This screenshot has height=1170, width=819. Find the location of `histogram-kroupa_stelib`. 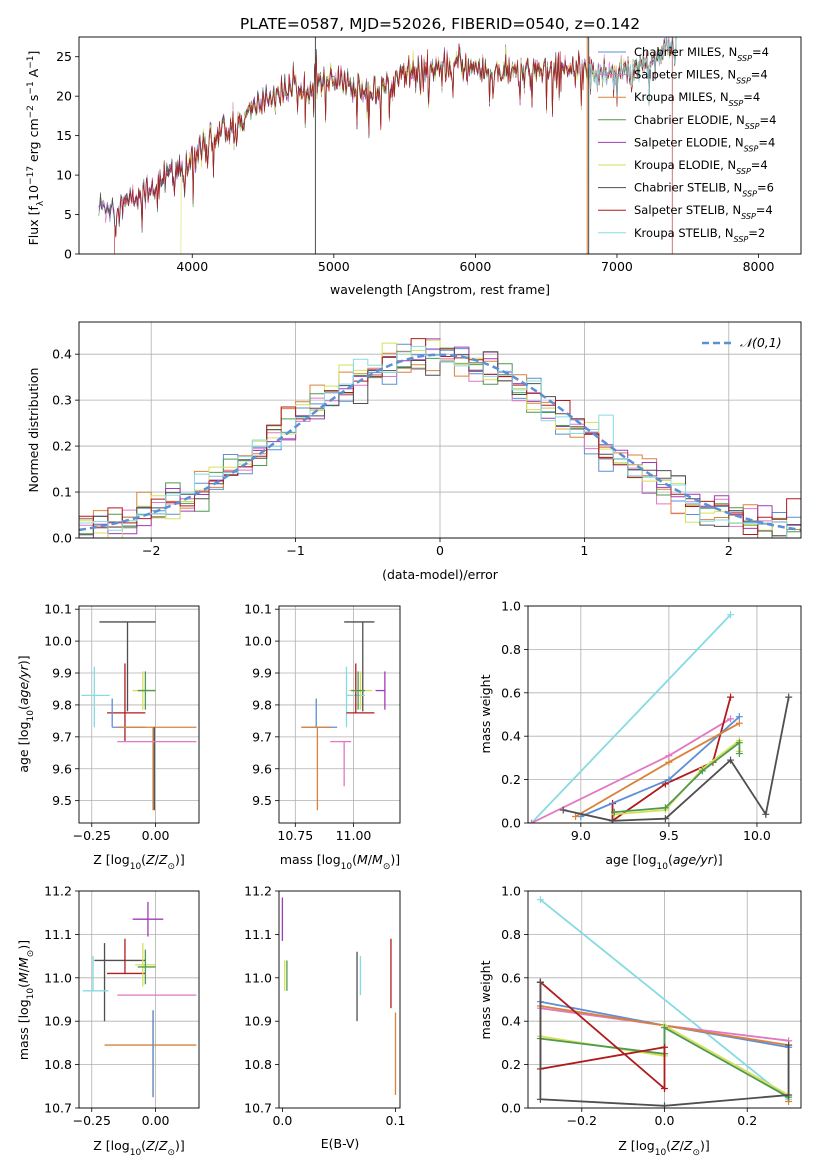

histogram-kroupa_stelib is located at coordinates (440, 441).